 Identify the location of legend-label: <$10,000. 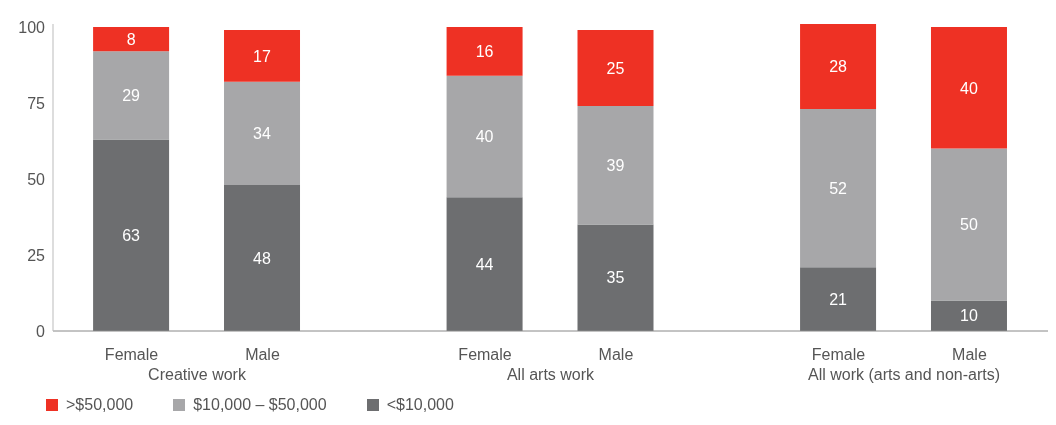
(420, 405).